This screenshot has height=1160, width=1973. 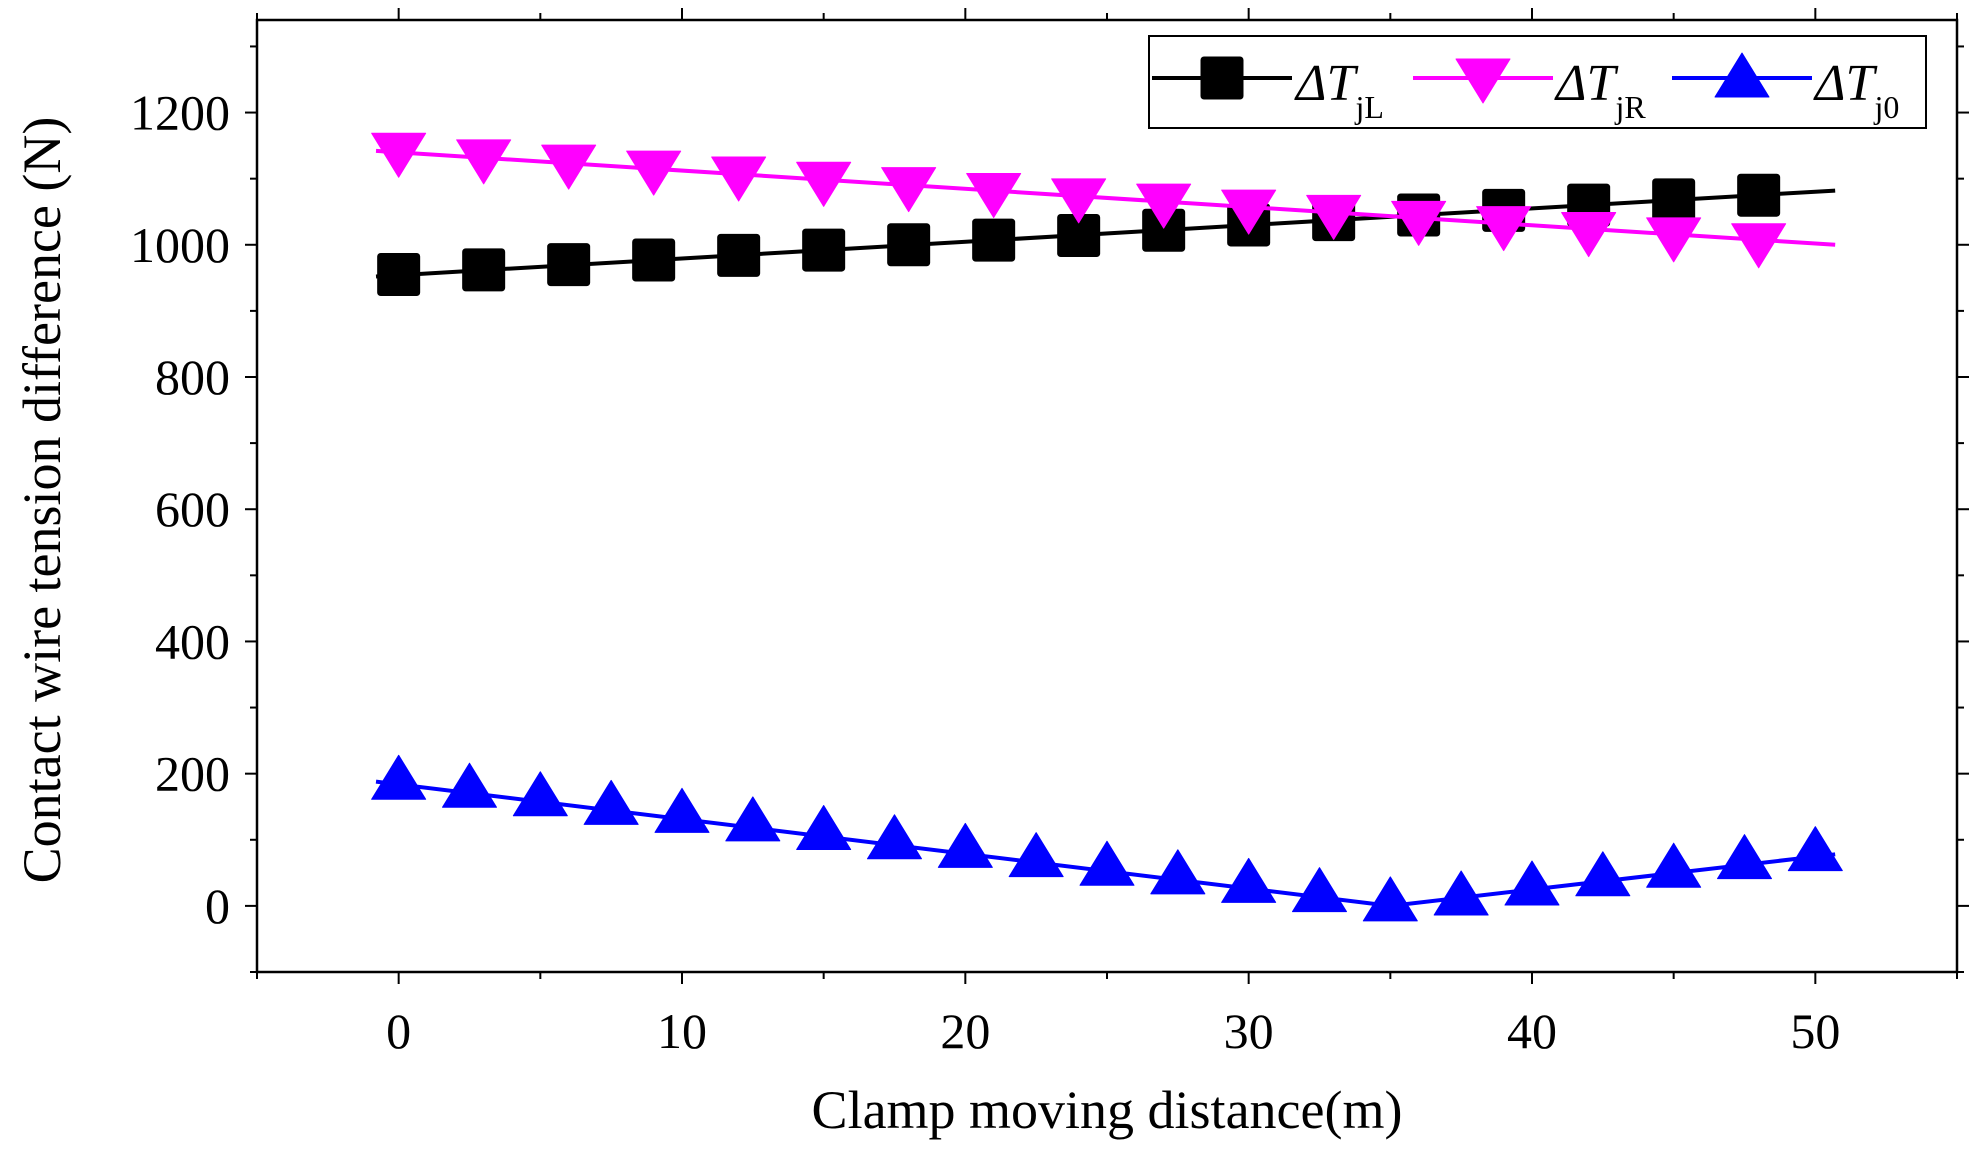 What do you see at coordinates (965, 1031) in the screenshot?
I see `x-tick-label: 20` at bounding box center [965, 1031].